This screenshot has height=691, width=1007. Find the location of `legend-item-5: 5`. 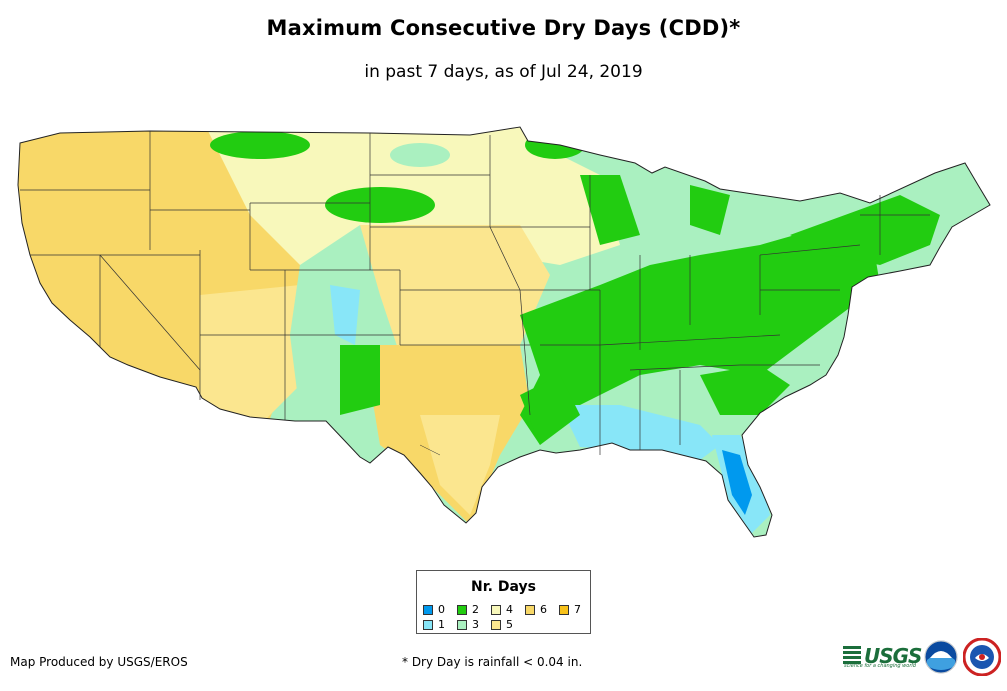

legend-item-5: 5 is located at coordinates (502, 624).